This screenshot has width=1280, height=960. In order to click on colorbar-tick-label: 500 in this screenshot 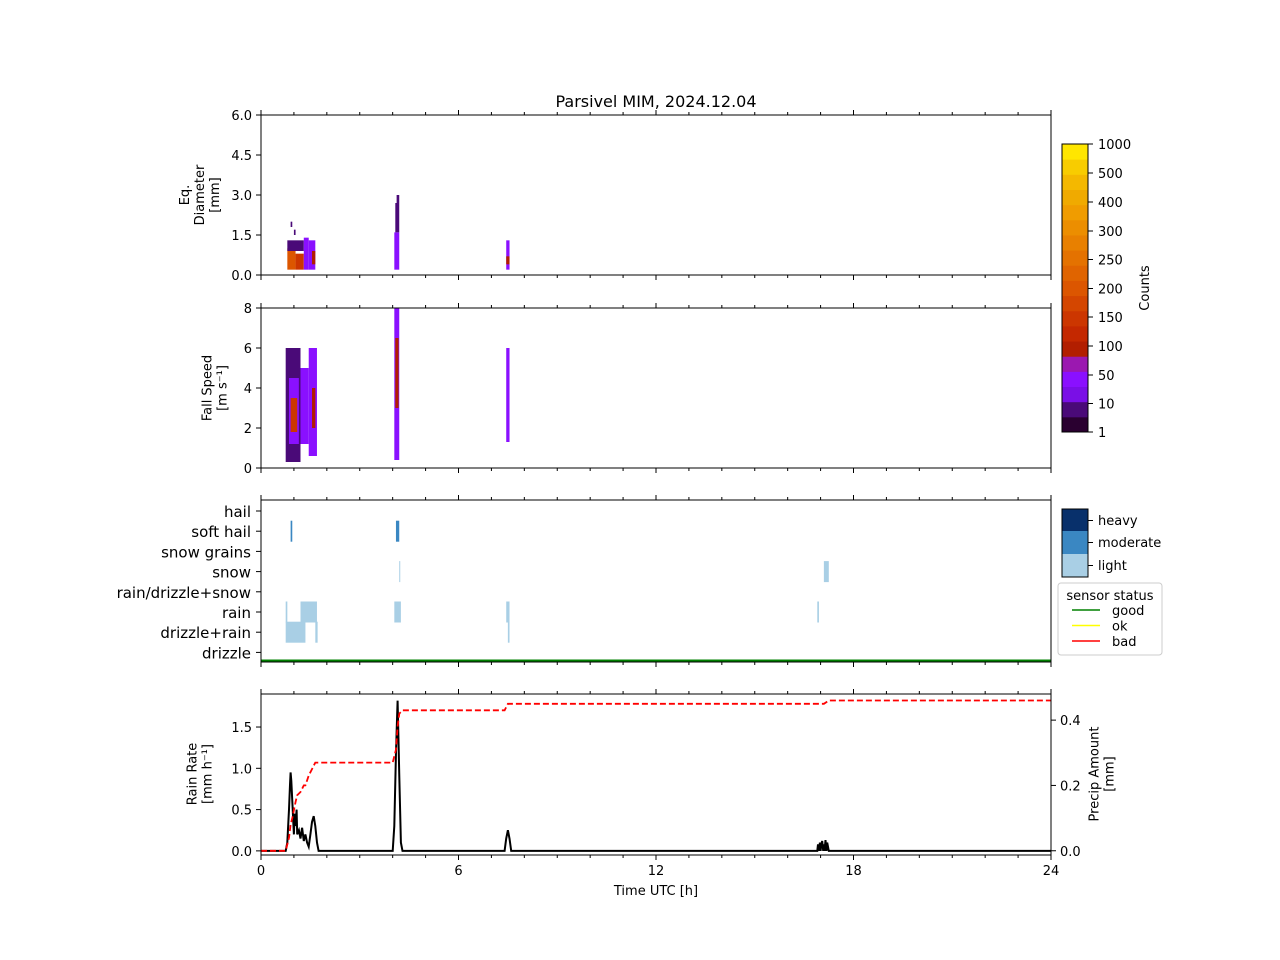, I will do `click(1110, 174)`.